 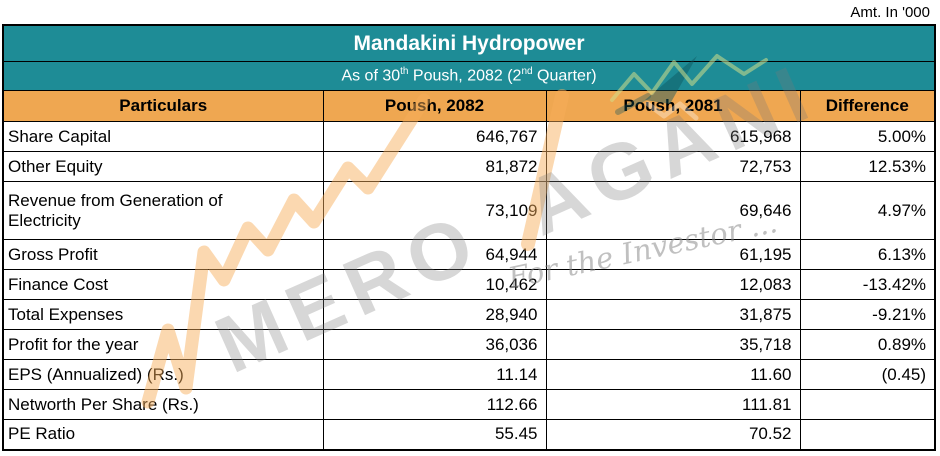 I want to click on ordinal-th: th, so click(x=404, y=72).